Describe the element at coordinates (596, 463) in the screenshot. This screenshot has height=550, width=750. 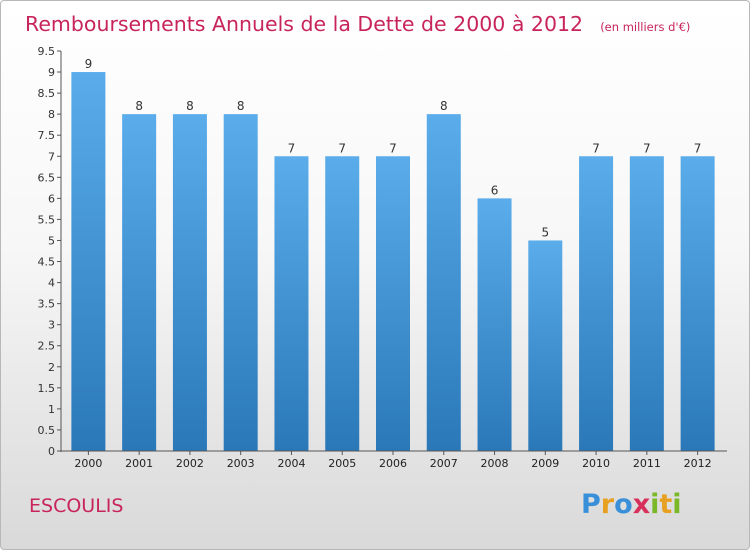
I see `x-tick-label: 2010` at that location.